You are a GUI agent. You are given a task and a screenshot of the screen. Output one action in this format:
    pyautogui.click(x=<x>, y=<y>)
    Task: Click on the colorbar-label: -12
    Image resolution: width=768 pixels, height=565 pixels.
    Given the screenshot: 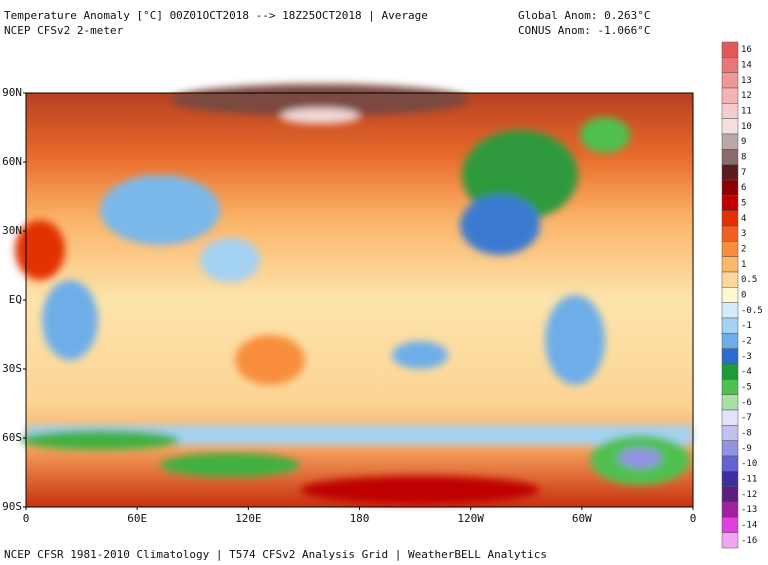 What is the action you would take?
    pyautogui.click(x=749, y=495)
    